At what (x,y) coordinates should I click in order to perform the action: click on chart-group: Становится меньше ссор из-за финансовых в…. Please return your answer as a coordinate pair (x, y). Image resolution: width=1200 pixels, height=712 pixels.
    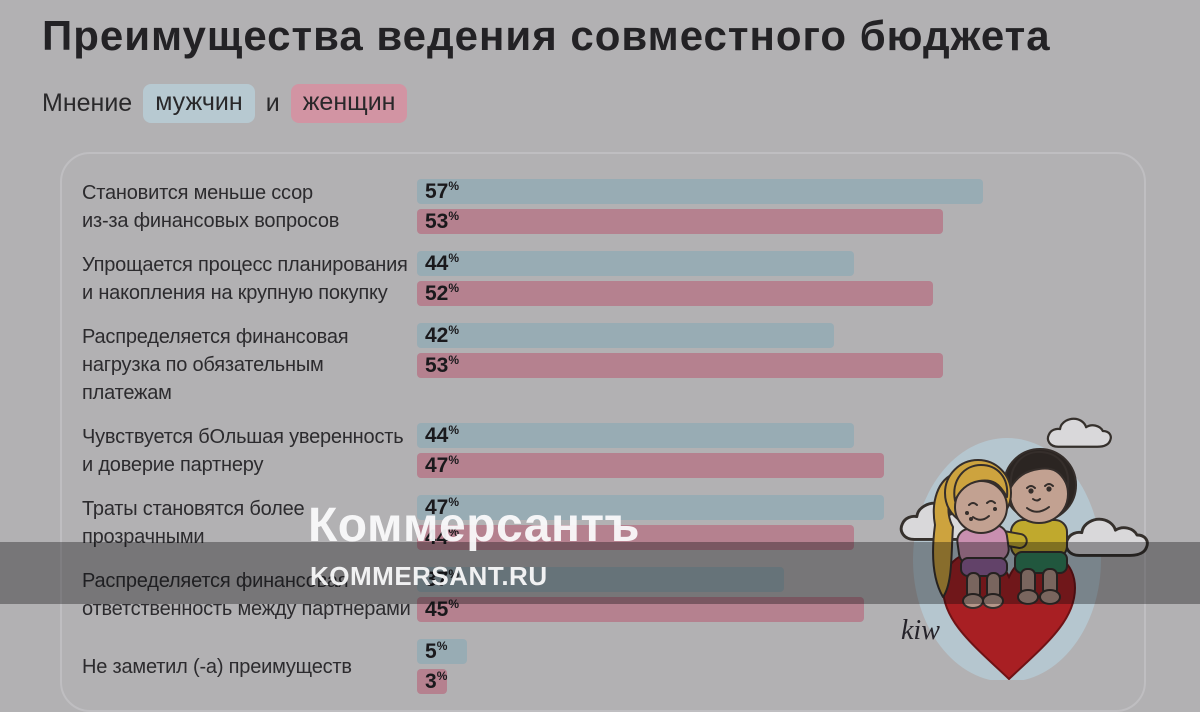
    Looking at the image, I should click on (532, 207).